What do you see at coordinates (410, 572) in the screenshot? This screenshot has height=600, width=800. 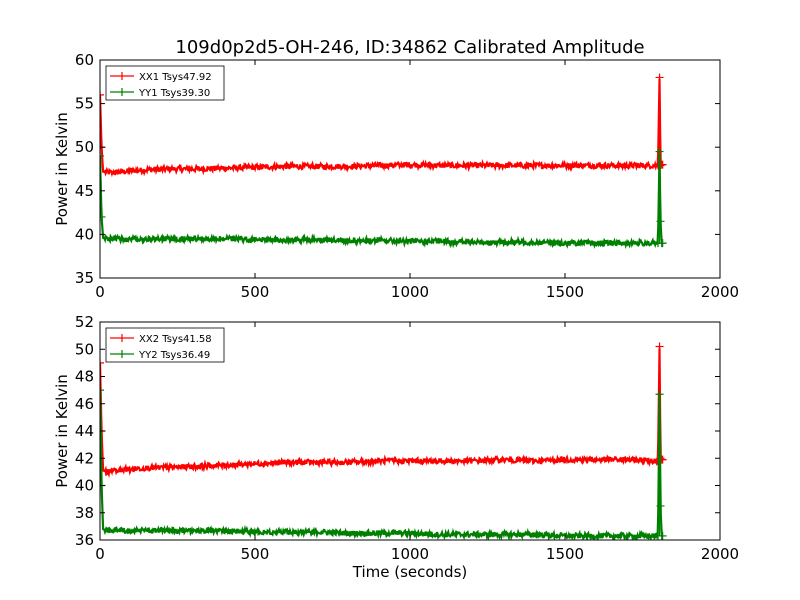 I see `x-axis-label: Time (seconds)` at bounding box center [410, 572].